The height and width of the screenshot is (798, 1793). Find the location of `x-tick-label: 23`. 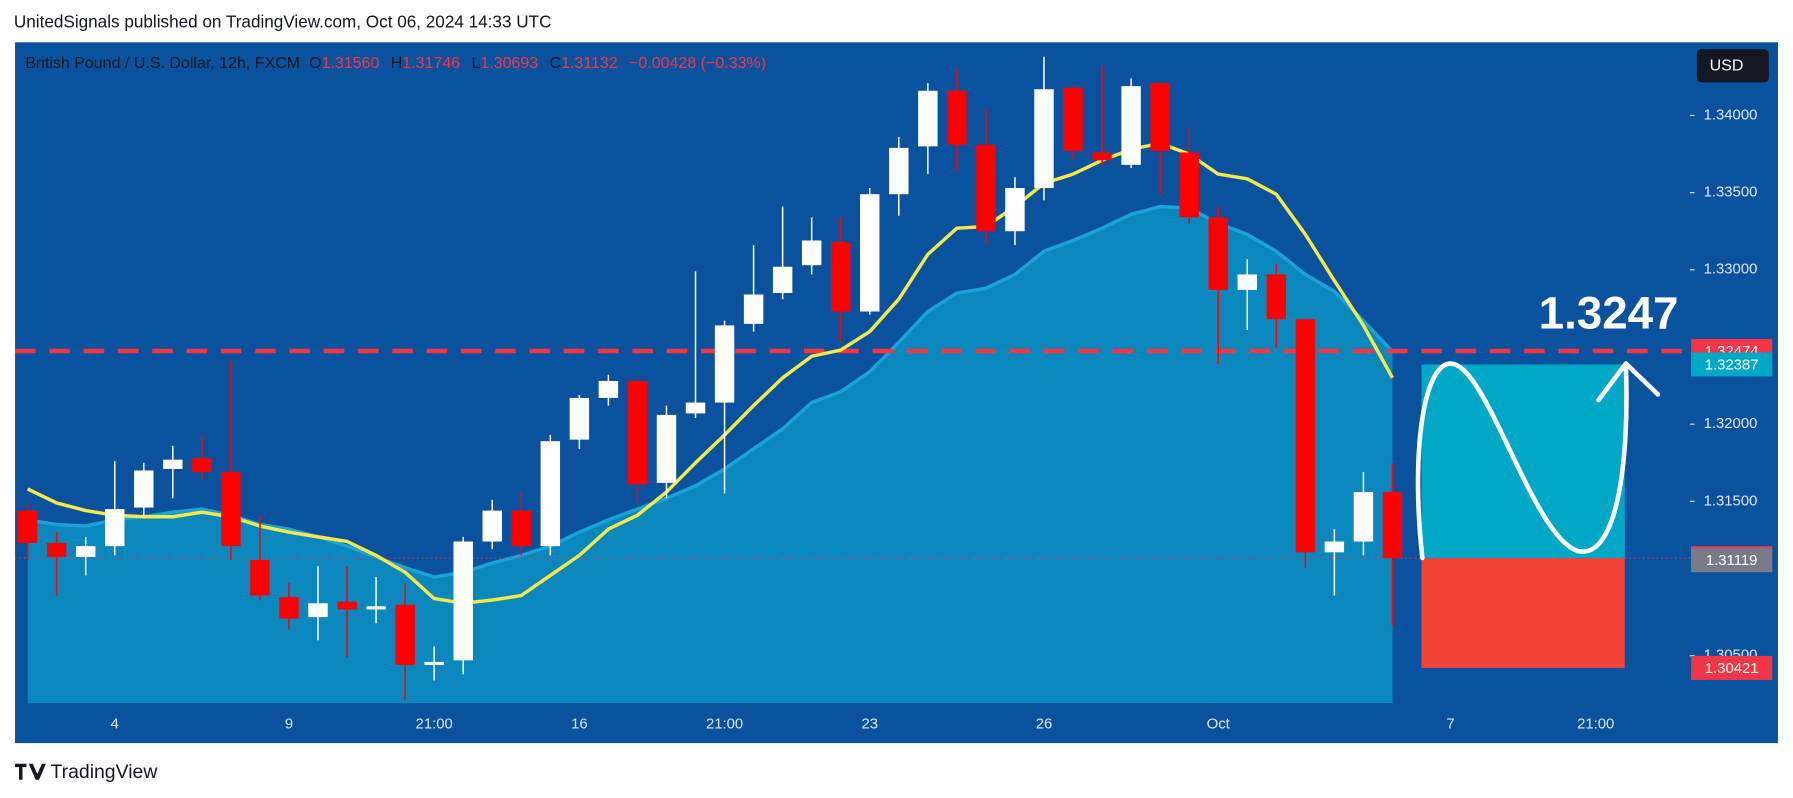

x-tick-label: 23 is located at coordinates (869, 725).